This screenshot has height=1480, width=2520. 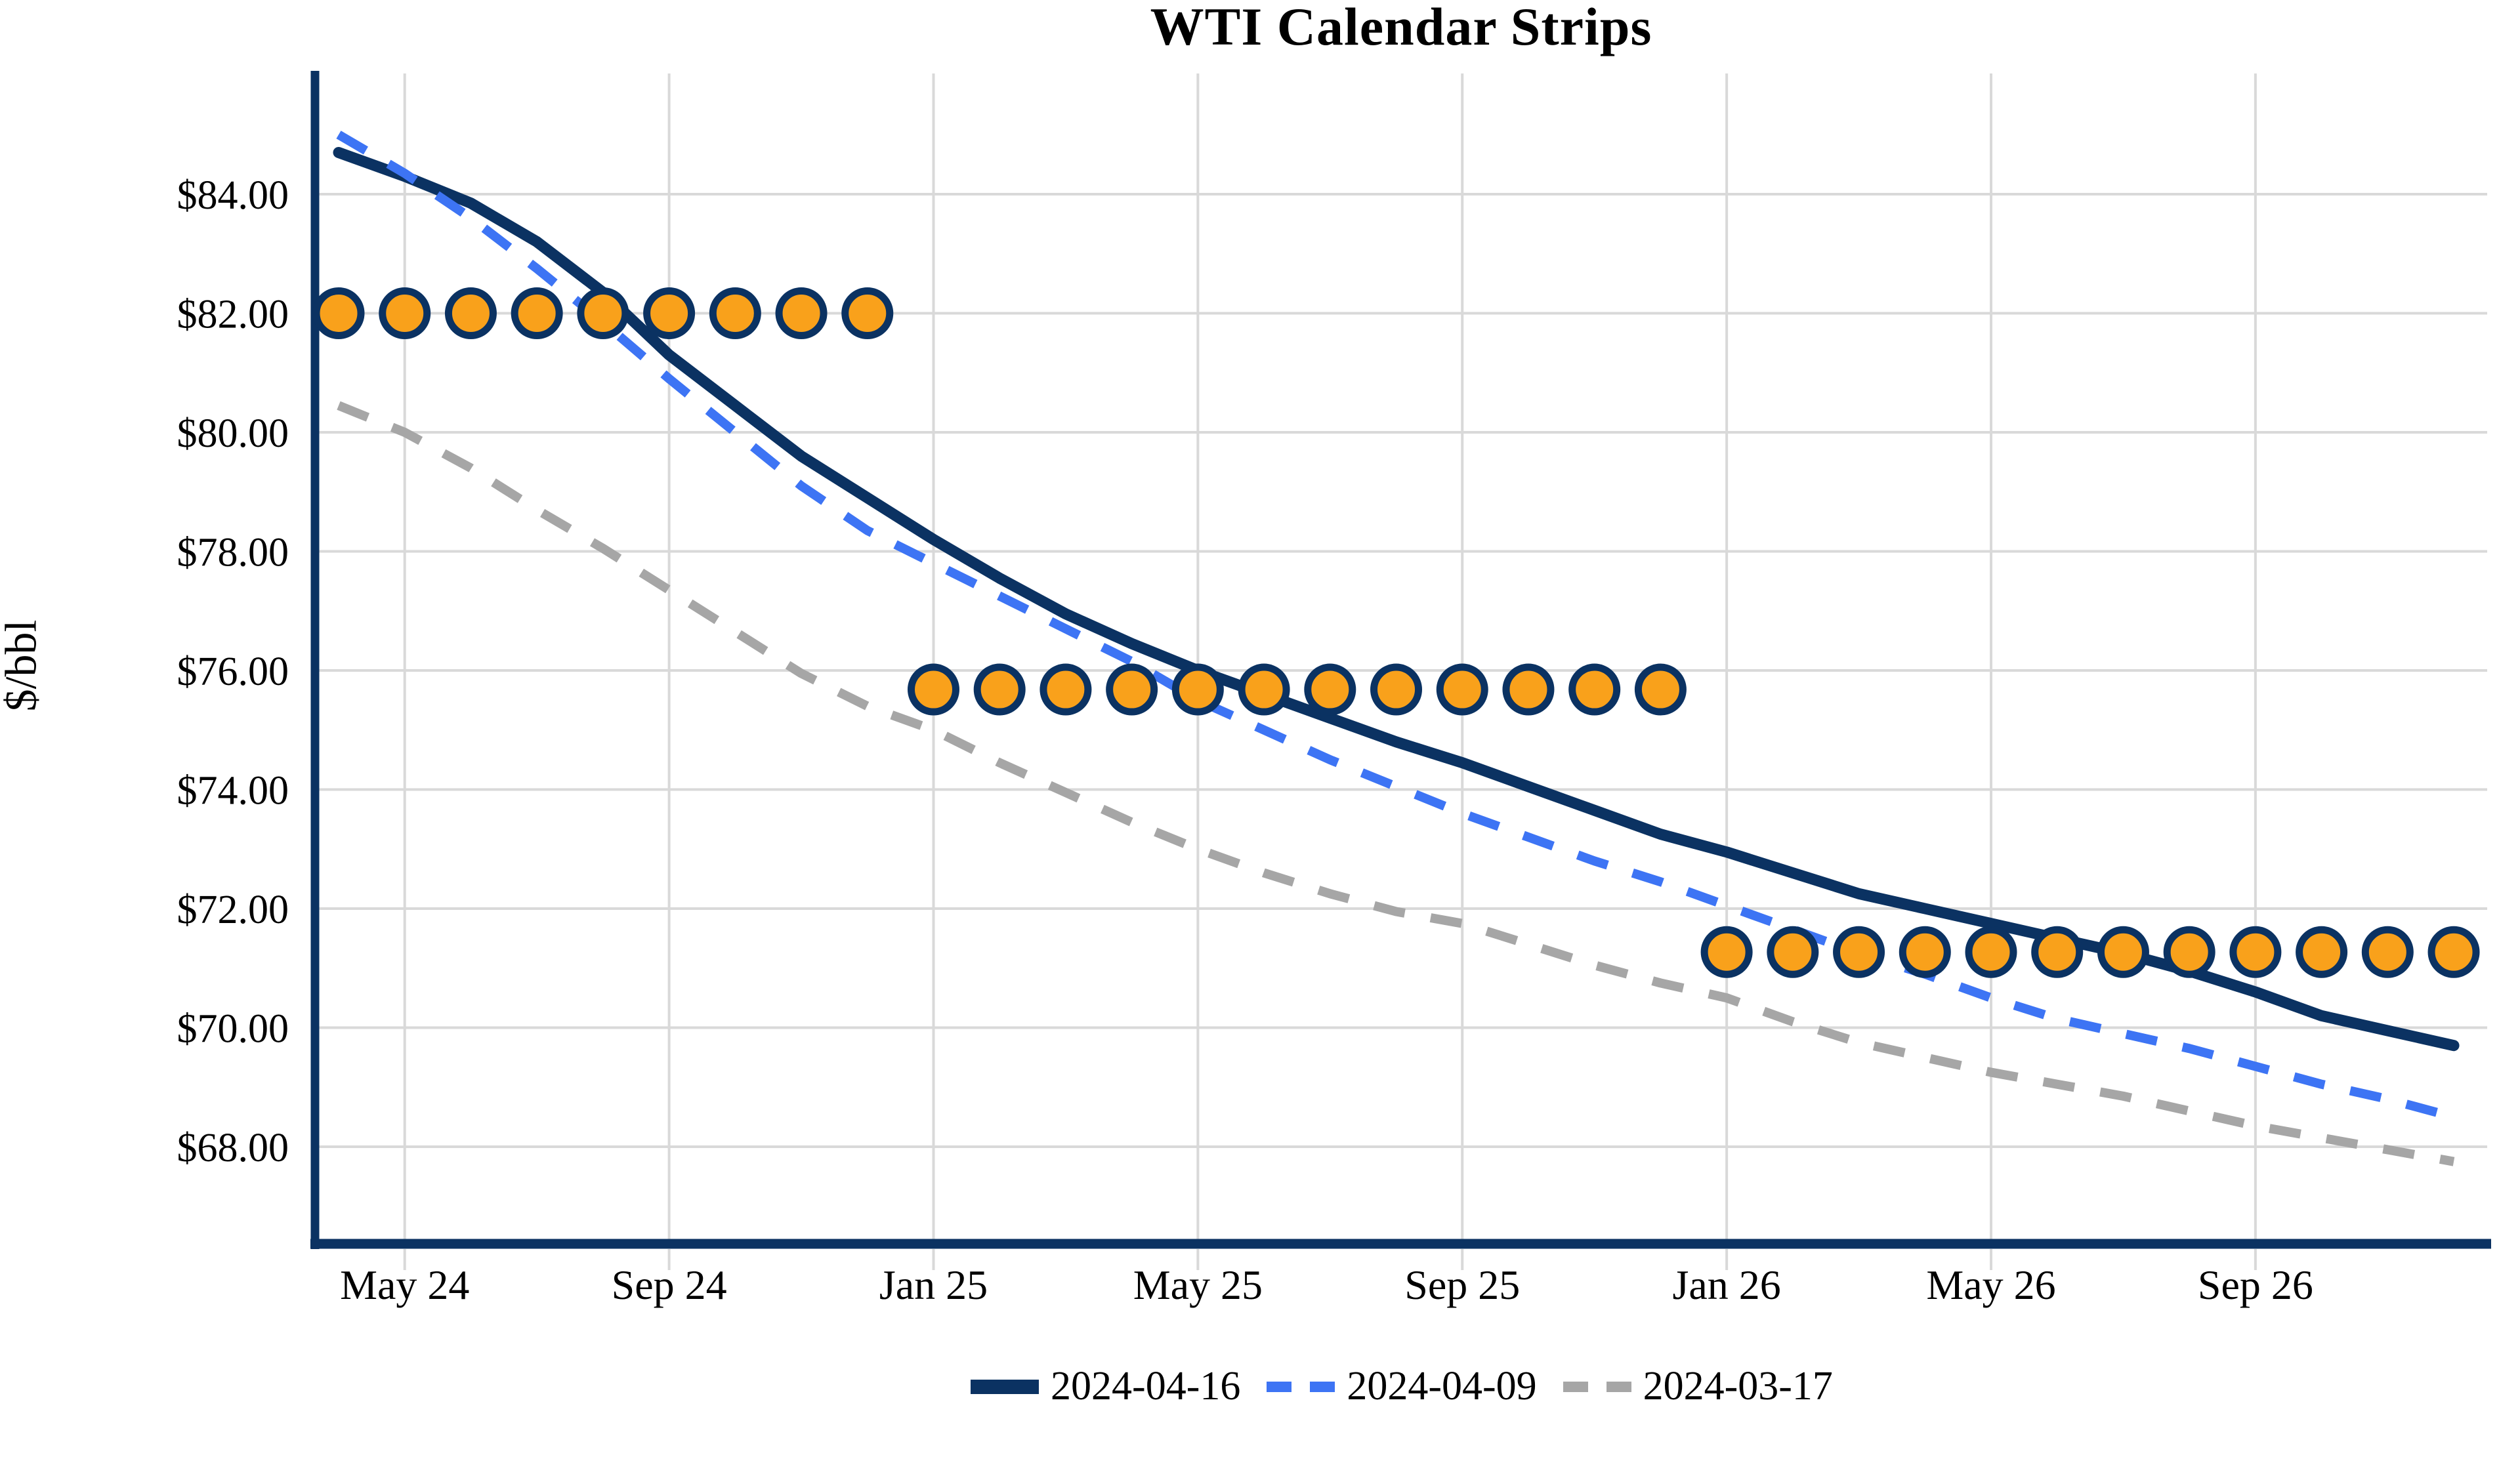 I want to click on x-tick-label: Sep 24, so click(x=669, y=1285).